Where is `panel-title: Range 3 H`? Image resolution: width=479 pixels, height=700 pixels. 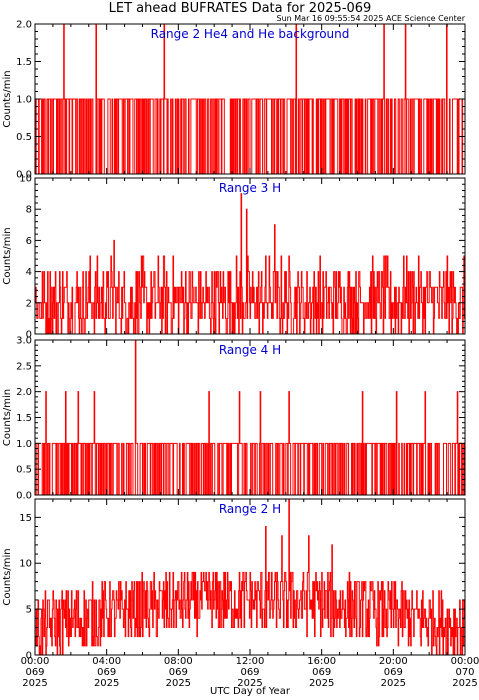
panel-title: Range 3 H is located at coordinates (250, 188).